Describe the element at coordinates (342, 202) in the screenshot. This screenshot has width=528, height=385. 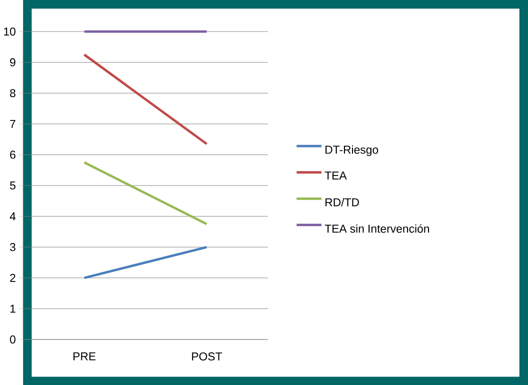
I see `legend-label: RD/TD` at that location.